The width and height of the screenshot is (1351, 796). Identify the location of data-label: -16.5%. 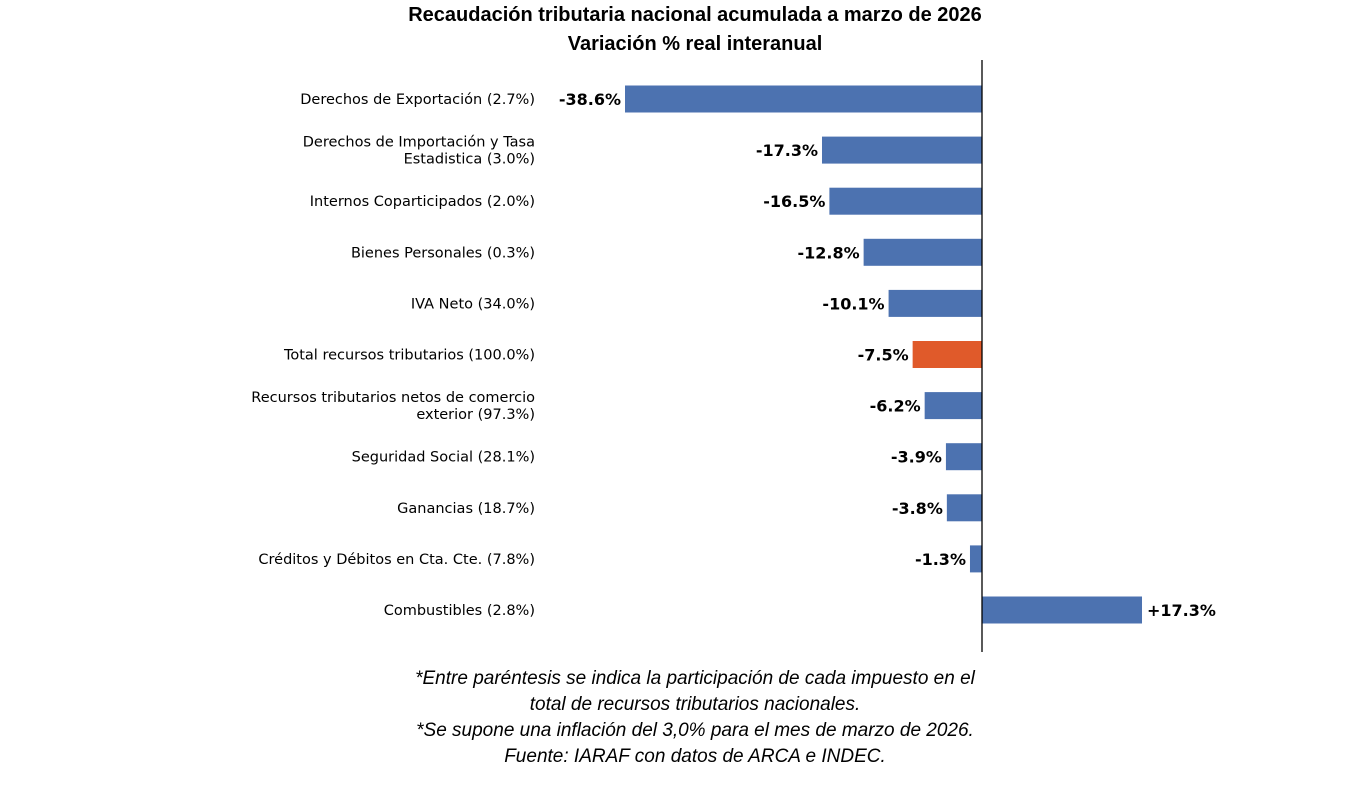
(794, 201).